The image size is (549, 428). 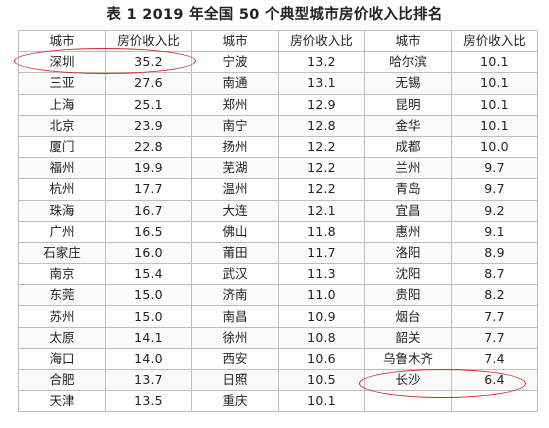 What do you see at coordinates (235, 295) in the screenshot?
I see `cell-city-2: 济南` at bounding box center [235, 295].